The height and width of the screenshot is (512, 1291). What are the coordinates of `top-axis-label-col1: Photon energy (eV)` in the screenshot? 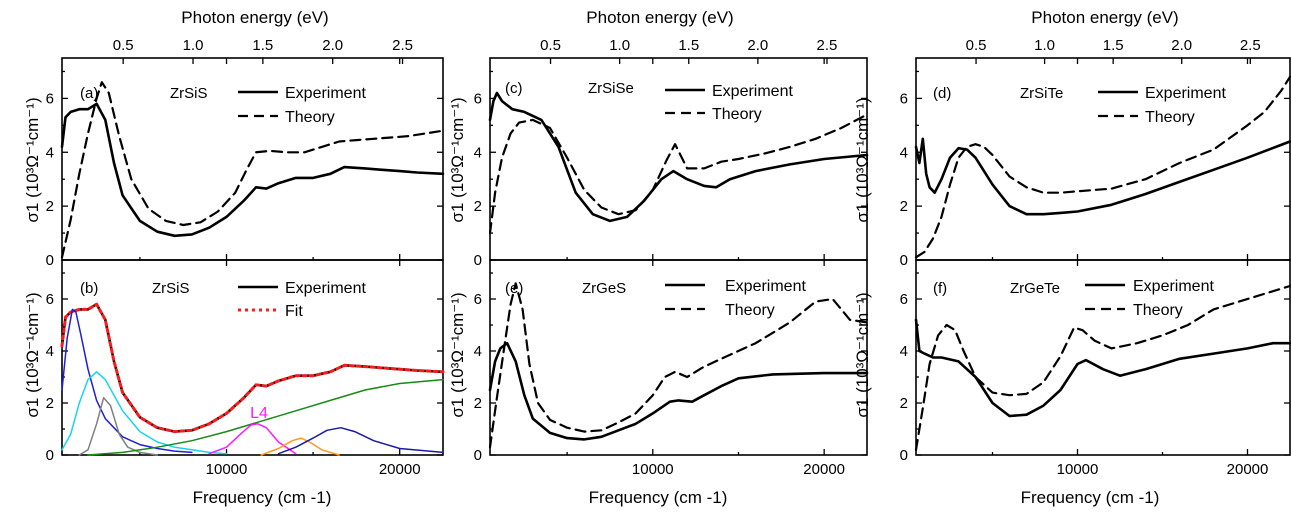 It's located at (254, 17).